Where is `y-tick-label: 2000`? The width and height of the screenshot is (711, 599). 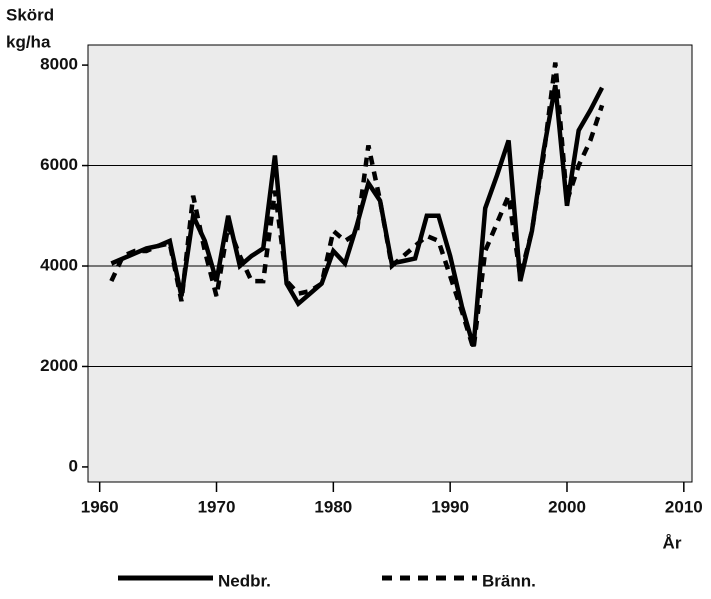
y-tick-label: 2000 is located at coordinates (59, 365).